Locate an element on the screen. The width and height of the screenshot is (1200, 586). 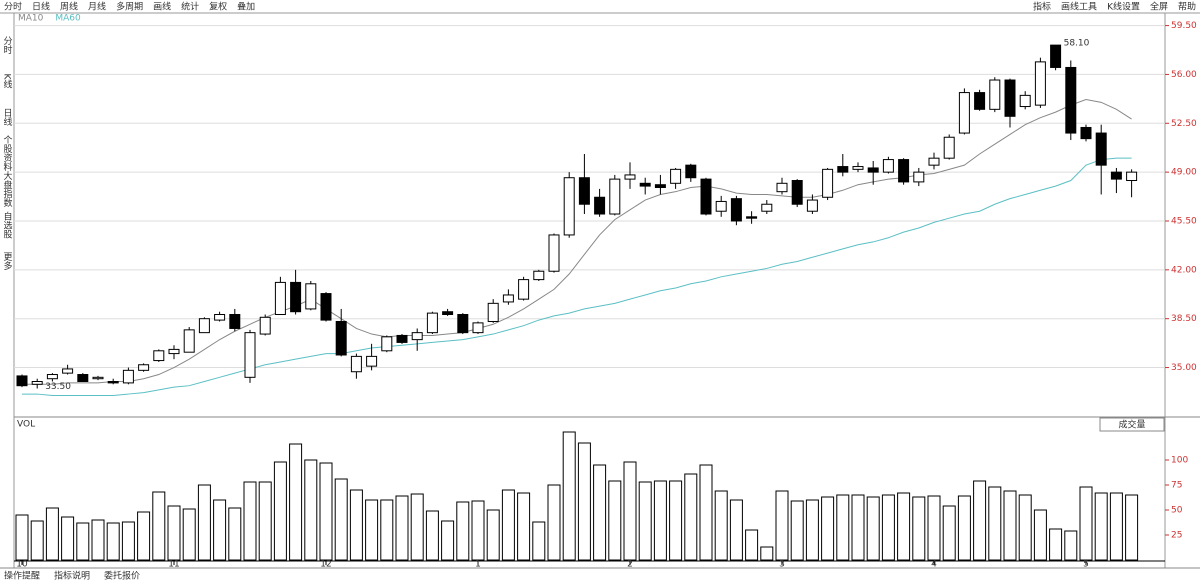
toolbar-button: 指标 is located at coordinates (1042, 7).